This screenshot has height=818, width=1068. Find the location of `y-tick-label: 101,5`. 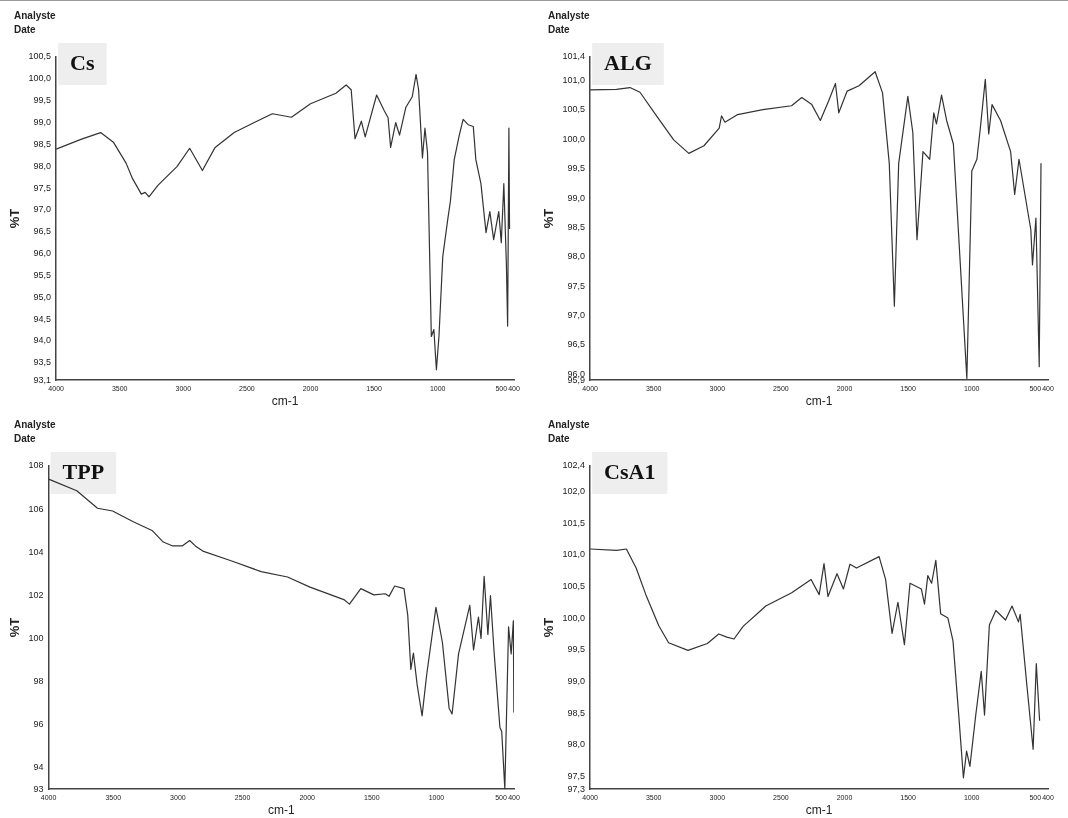

y-tick-label: 101,5 is located at coordinates (574, 522).